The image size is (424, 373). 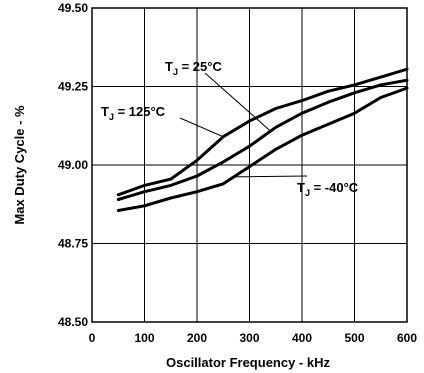 I want to click on y-axis-ticks: 48.50 48.75 49.00 49.25 49.50, so click(x=73, y=165).